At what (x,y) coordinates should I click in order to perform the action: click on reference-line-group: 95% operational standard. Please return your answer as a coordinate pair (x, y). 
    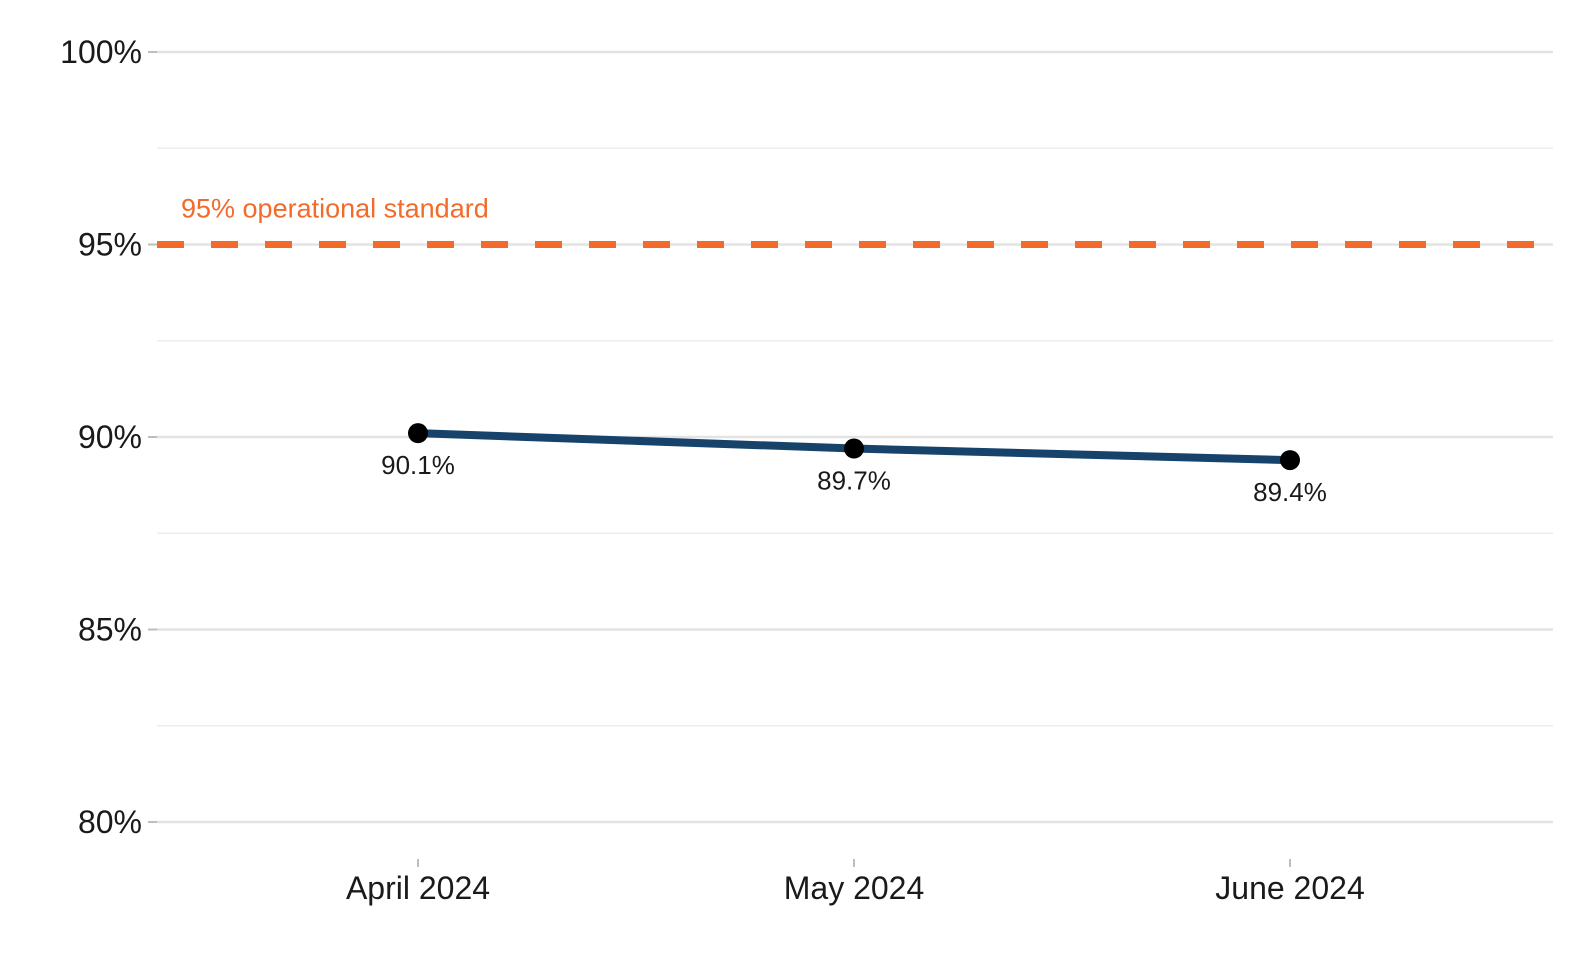
    Looking at the image, I should click on (855, 221).